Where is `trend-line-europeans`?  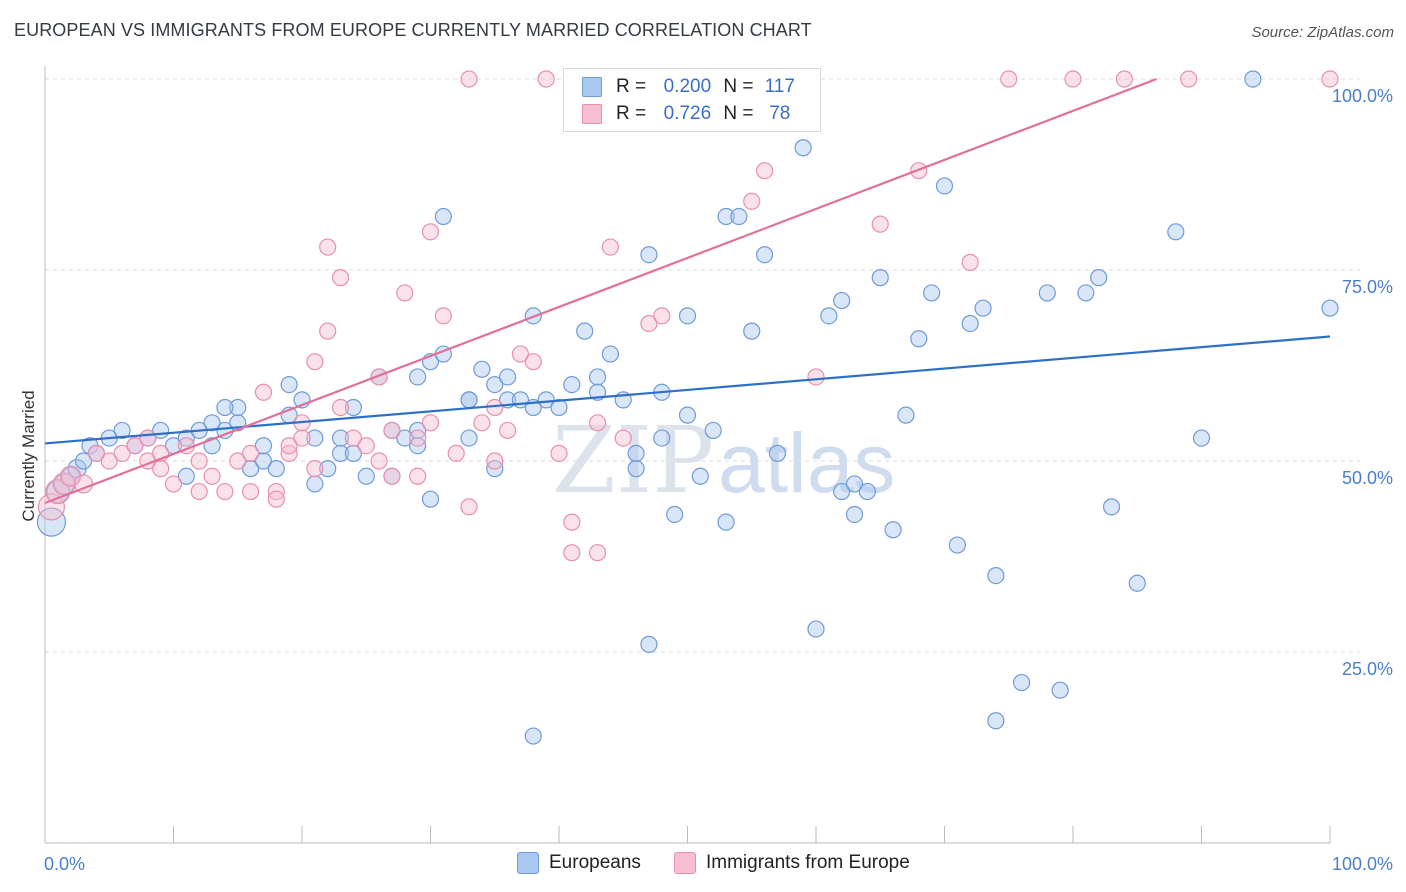
trend-line-europeans is located at coordinates (687, 390).